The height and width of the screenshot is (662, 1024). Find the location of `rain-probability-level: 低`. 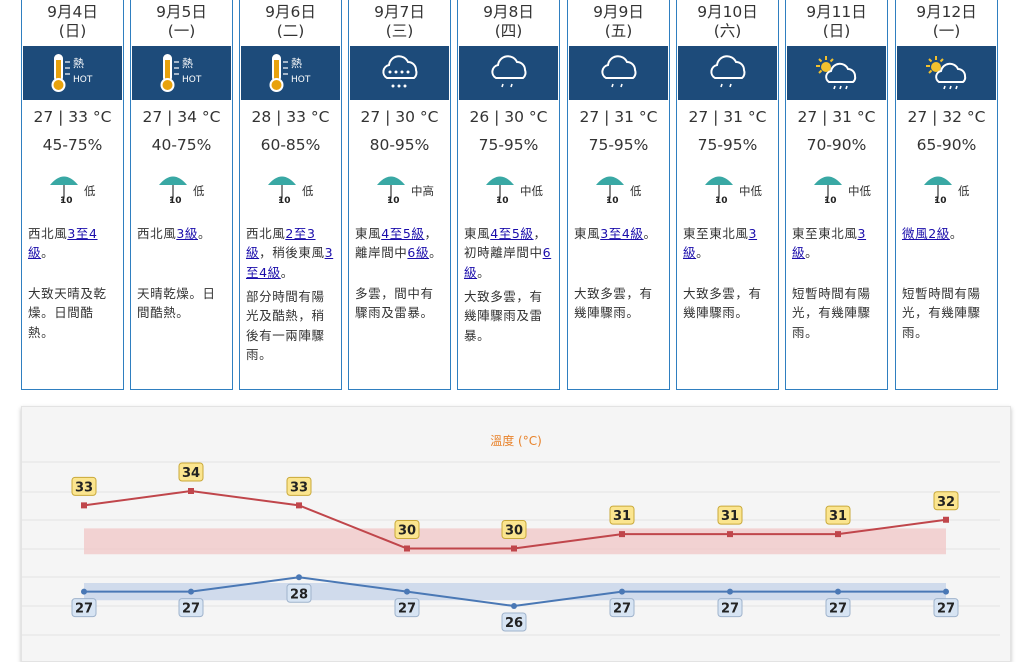

rain-probability-level: 低 is located at coordinates (308, 191).